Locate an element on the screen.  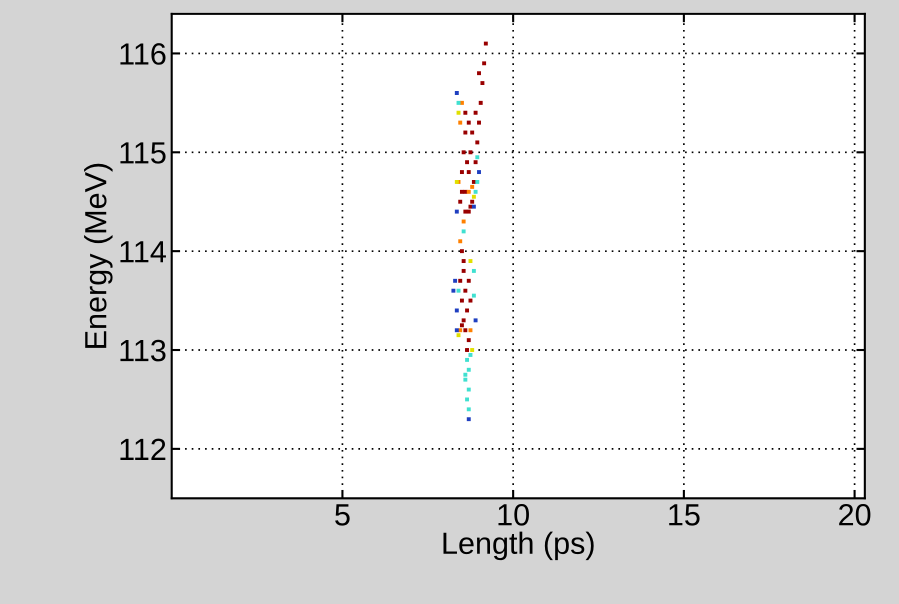
y-tick-label: 114 is located at coordinates (143, 251).